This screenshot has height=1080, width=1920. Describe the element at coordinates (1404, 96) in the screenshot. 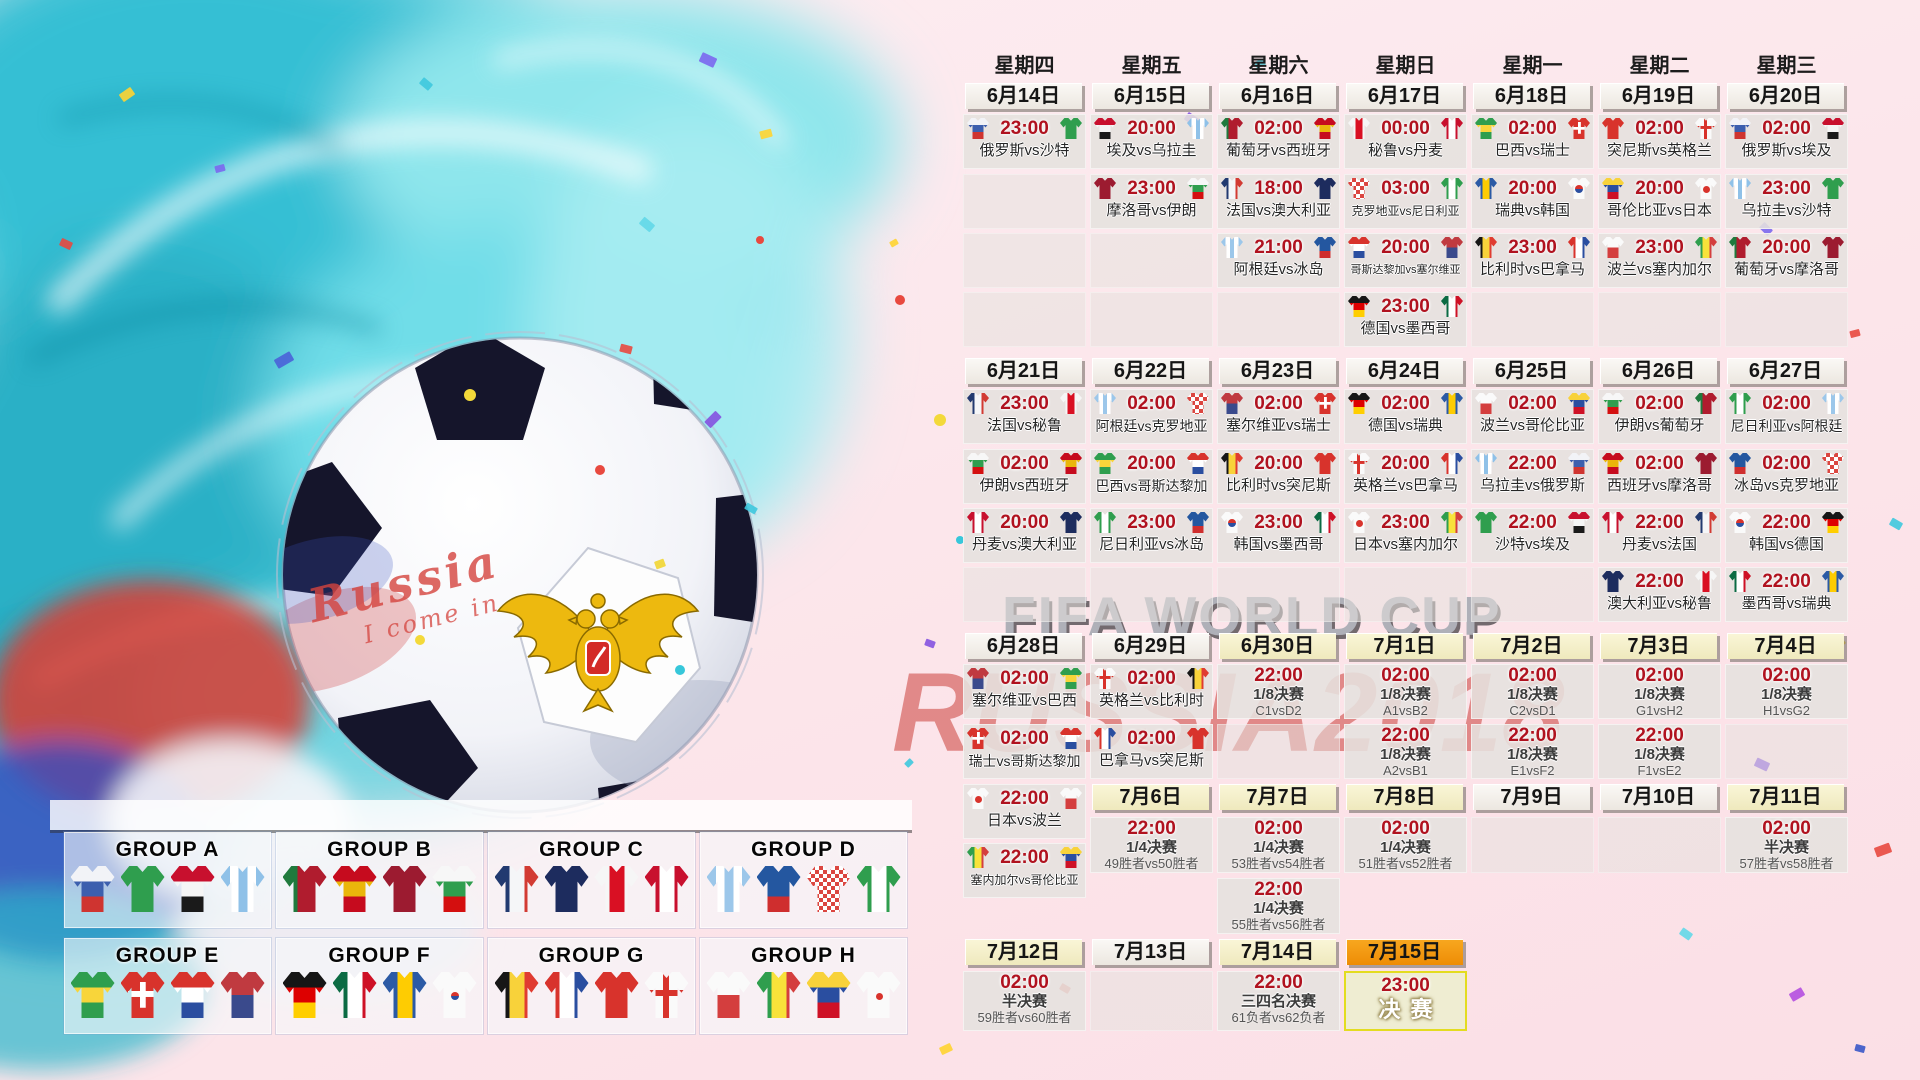

I see `date-button: 6月17日` at that location.